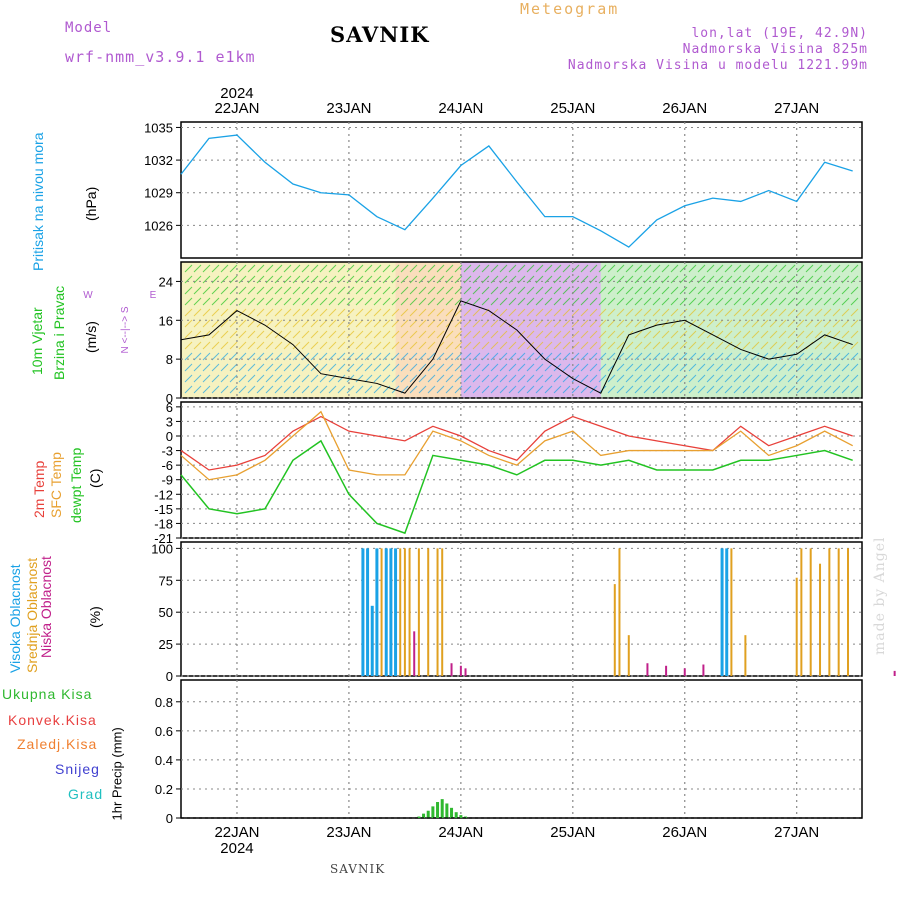 This screenshot has width=900, height=900. Describe the element at coordinates (164, 789) in the screenshot. I see `y-tick-label: 0.2` at that location.